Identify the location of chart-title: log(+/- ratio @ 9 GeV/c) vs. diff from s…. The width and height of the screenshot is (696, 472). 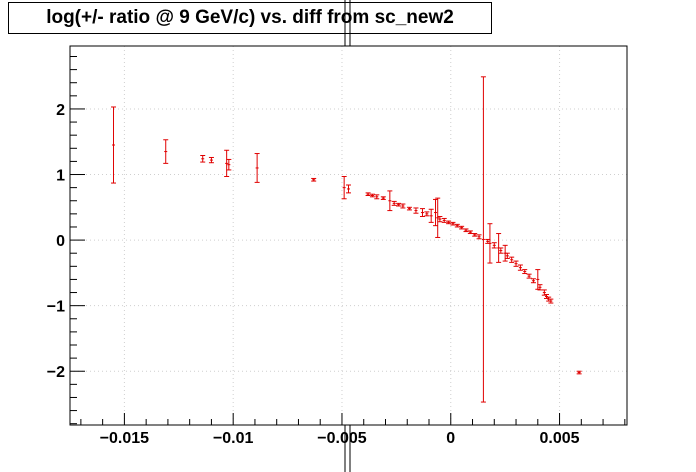
(250, 18).